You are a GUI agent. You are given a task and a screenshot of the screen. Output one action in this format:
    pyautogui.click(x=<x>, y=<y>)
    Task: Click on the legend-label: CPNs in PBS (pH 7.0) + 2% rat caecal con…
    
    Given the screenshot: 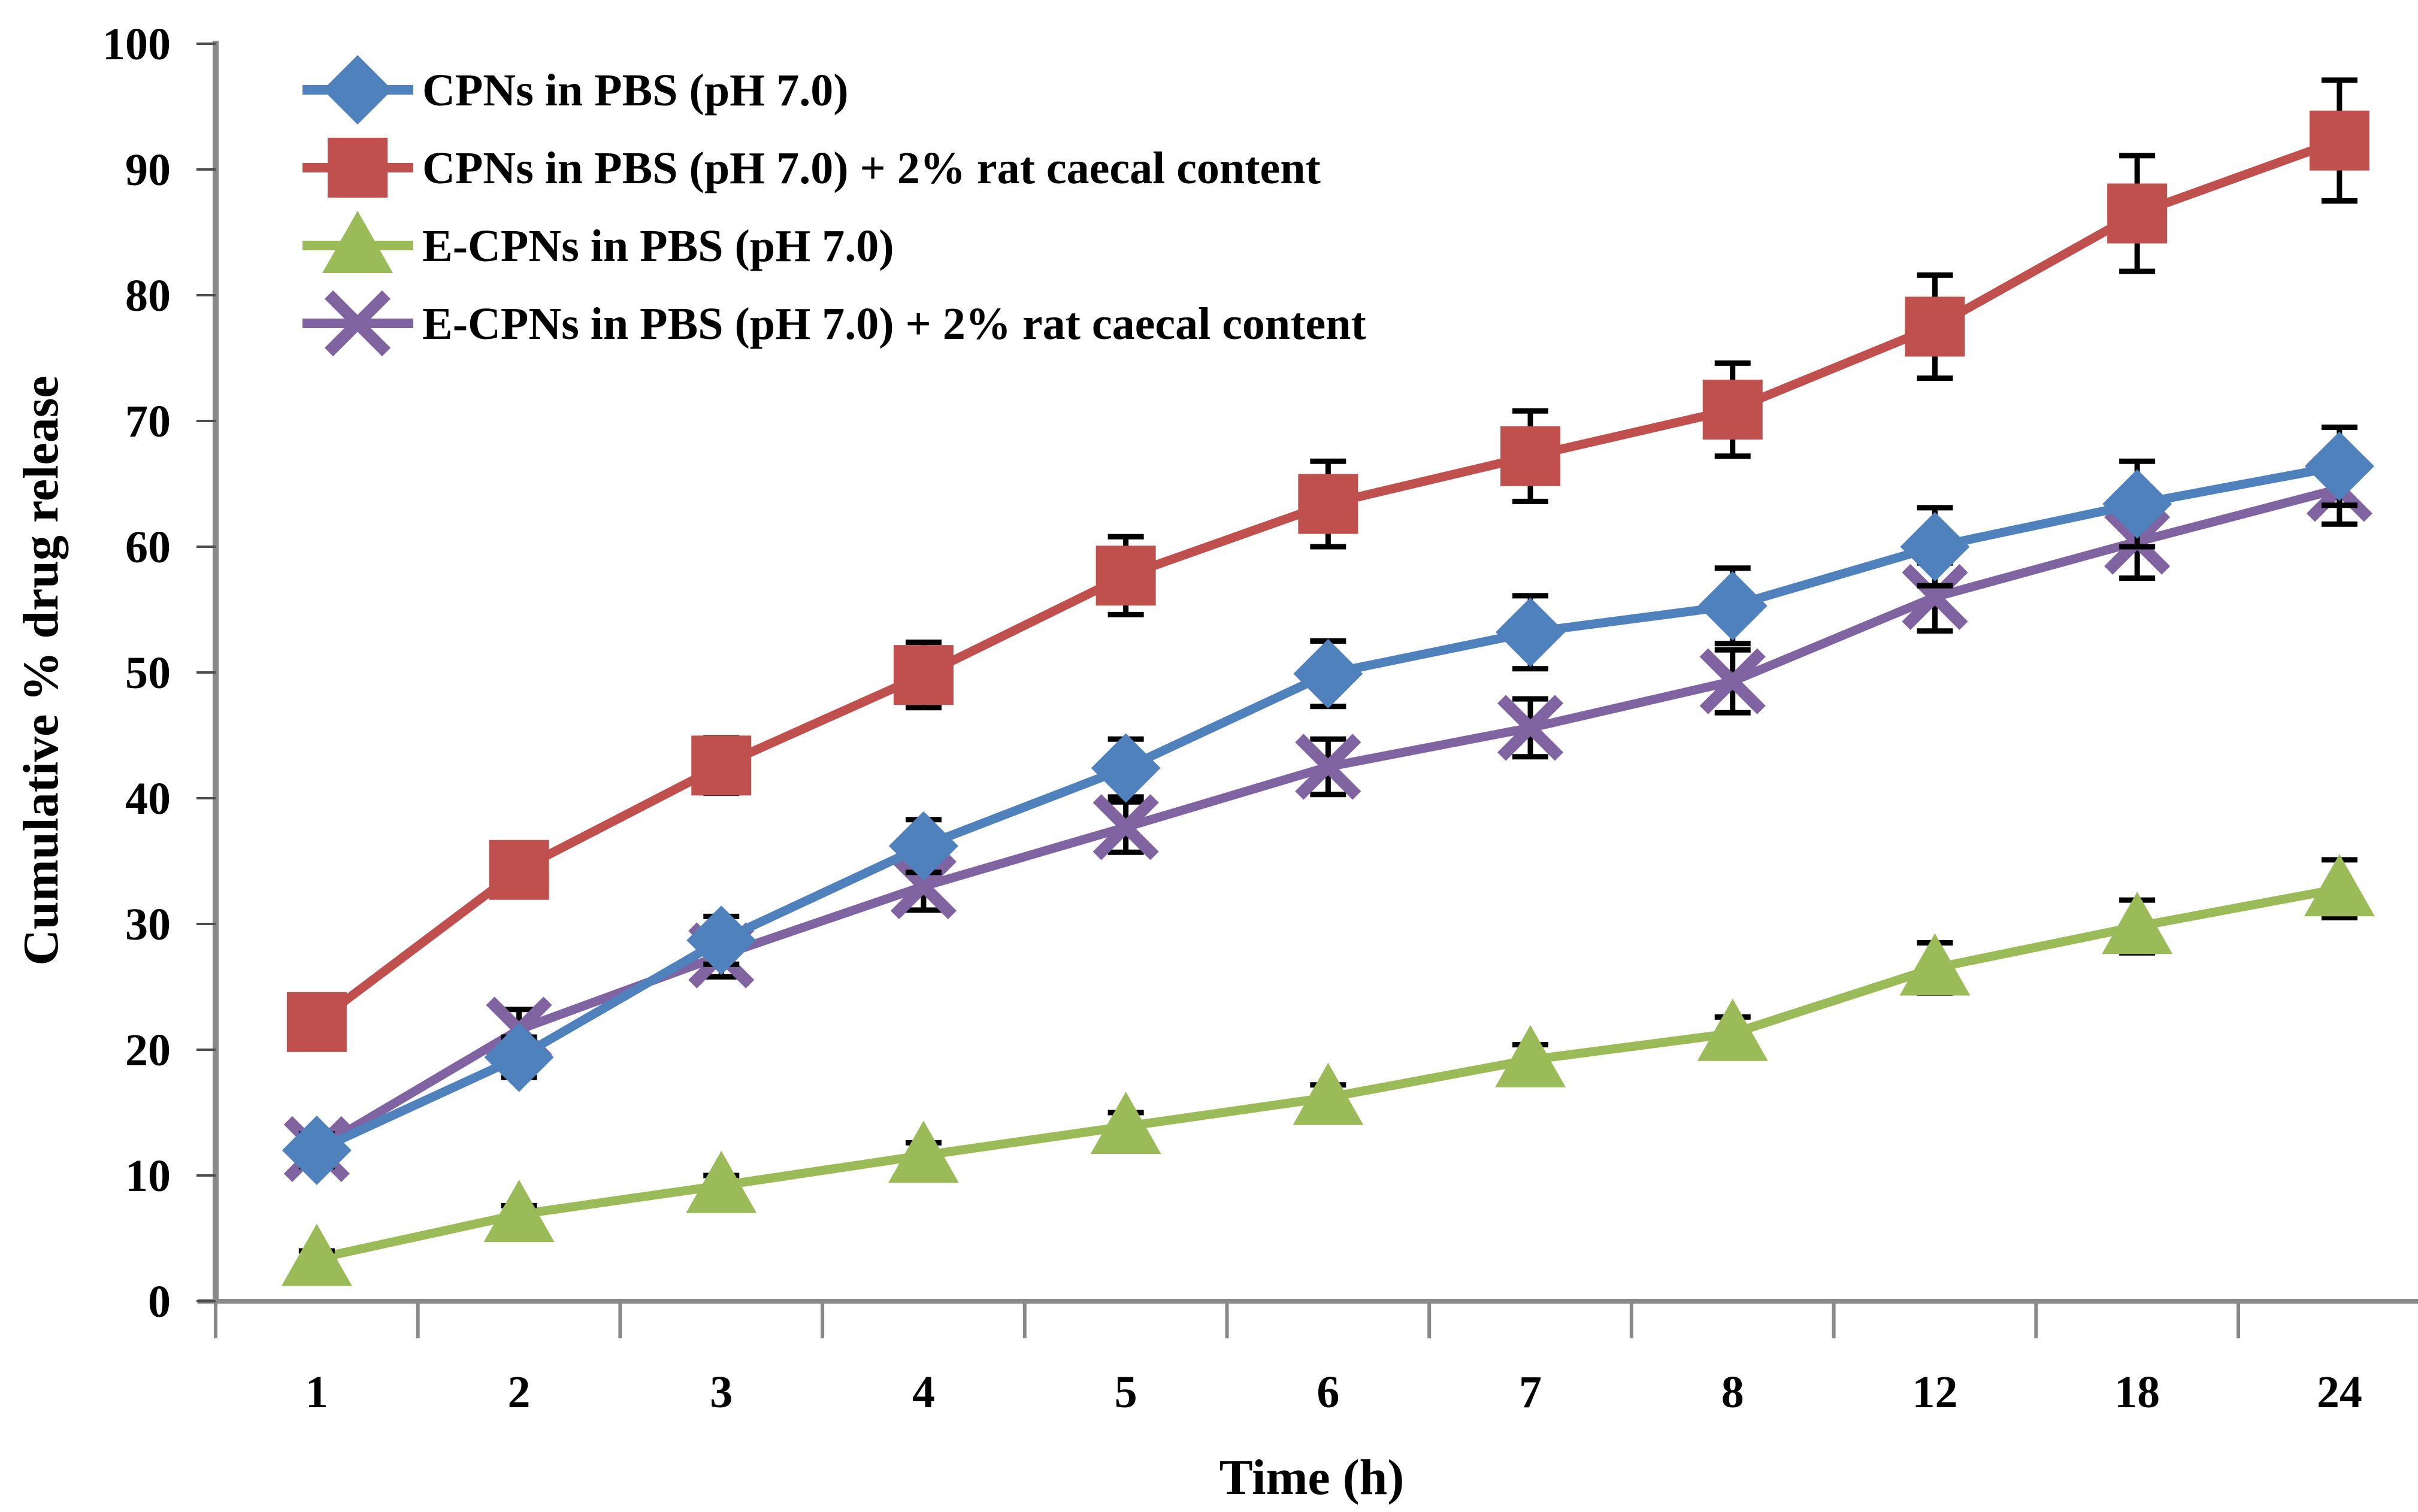 What is the action you would take?
    pyautogui.click(x=871, y=168)
    